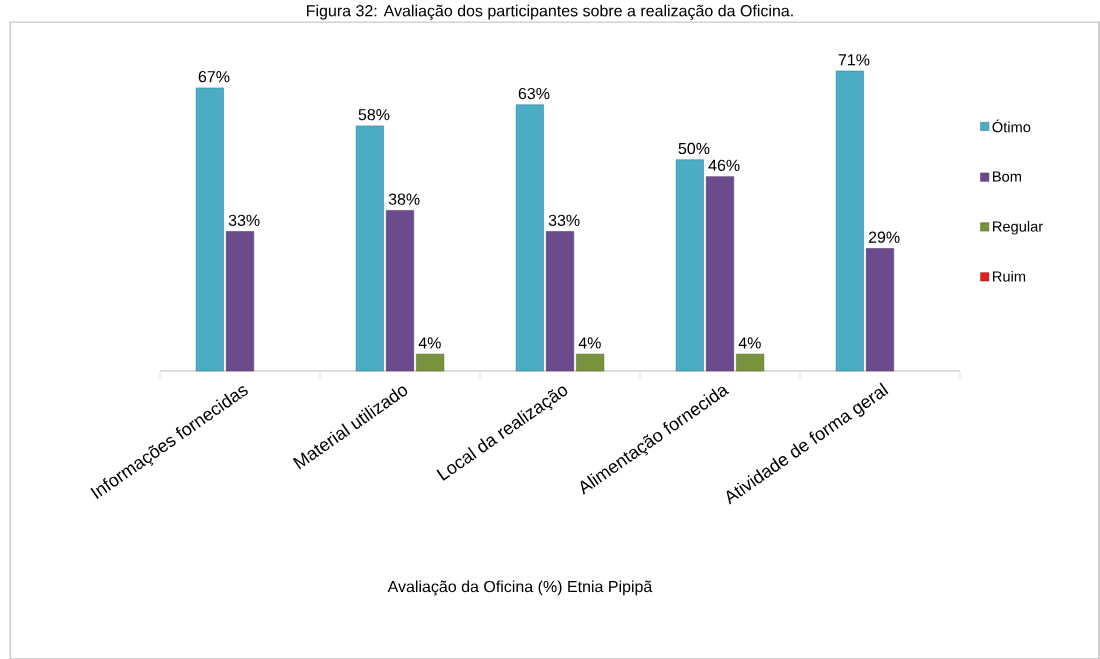  I want to click on data-label: 58%, so click(374, 115).